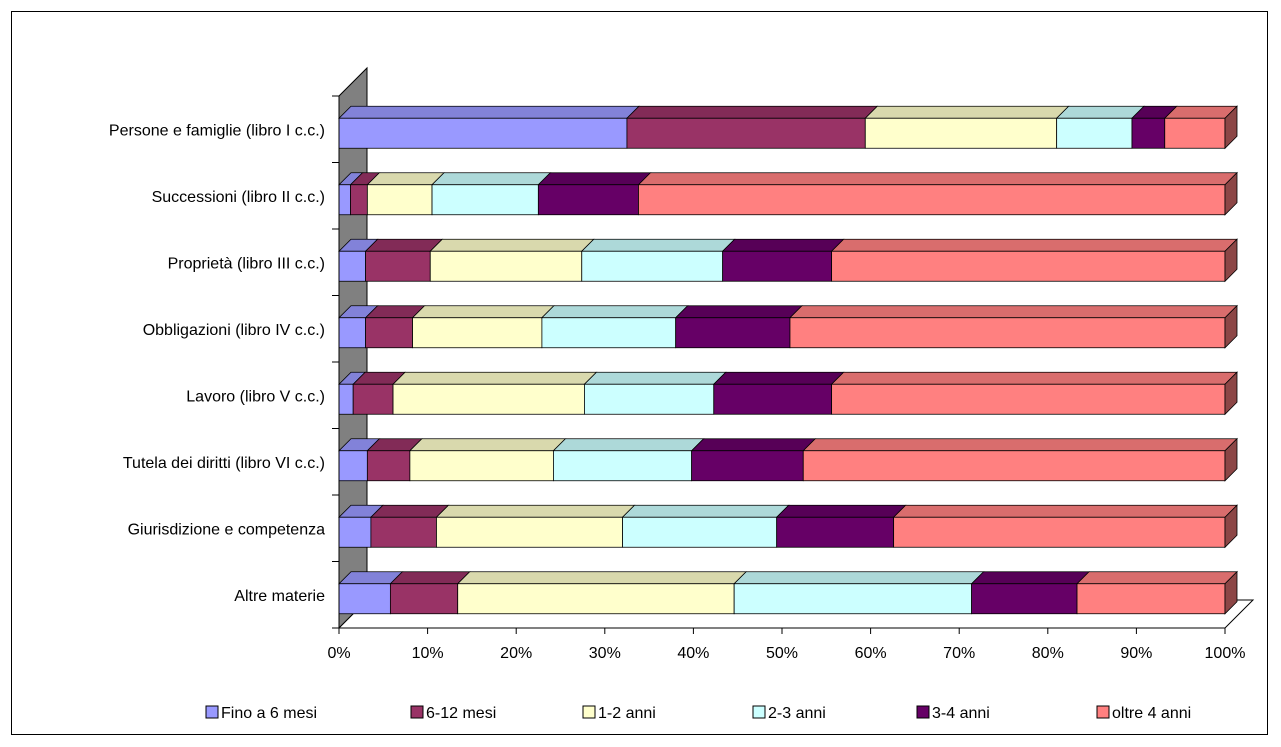 The image size is (1281, 747). What do you see at coordinates (1048, 653) in the screenshot?
I see `x-tick-label: 80%` at bounding box center [1048, 653].